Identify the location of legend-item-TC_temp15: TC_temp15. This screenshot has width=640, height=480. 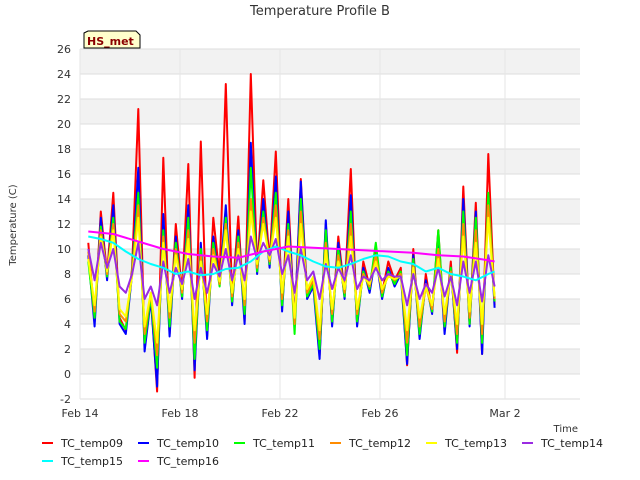
(82, 461).